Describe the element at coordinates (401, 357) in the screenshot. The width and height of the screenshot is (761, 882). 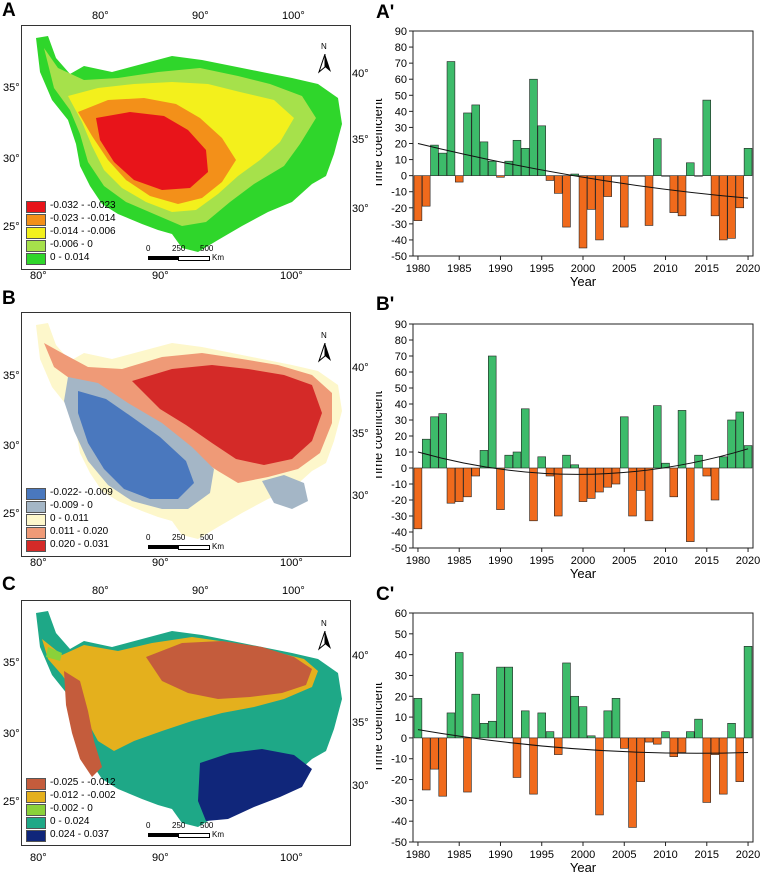
I see `y-tick-label: 70` at that location.